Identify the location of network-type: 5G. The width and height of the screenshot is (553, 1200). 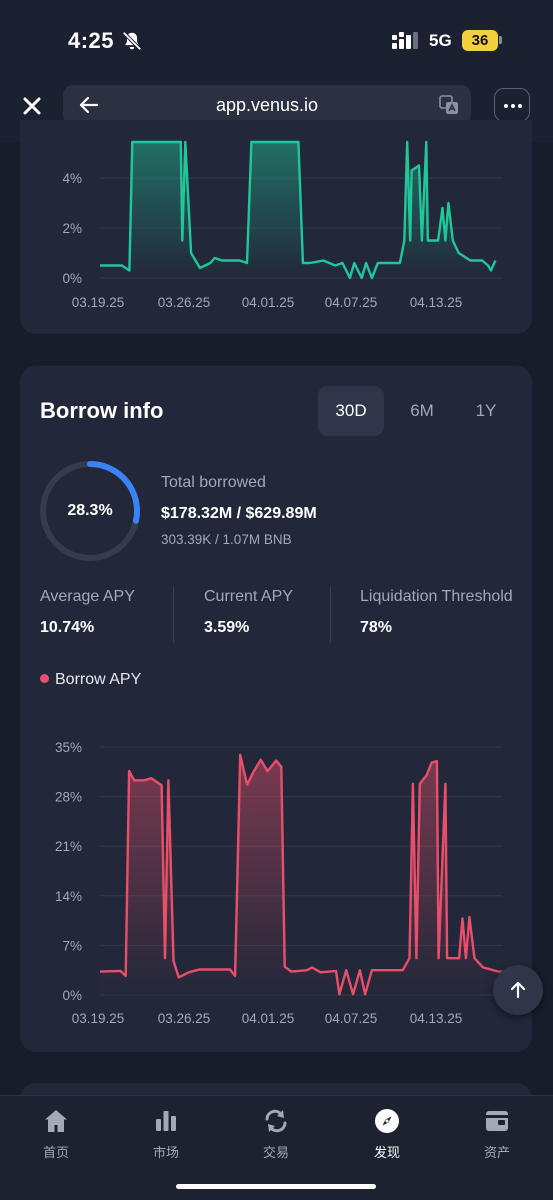
(440, 40).